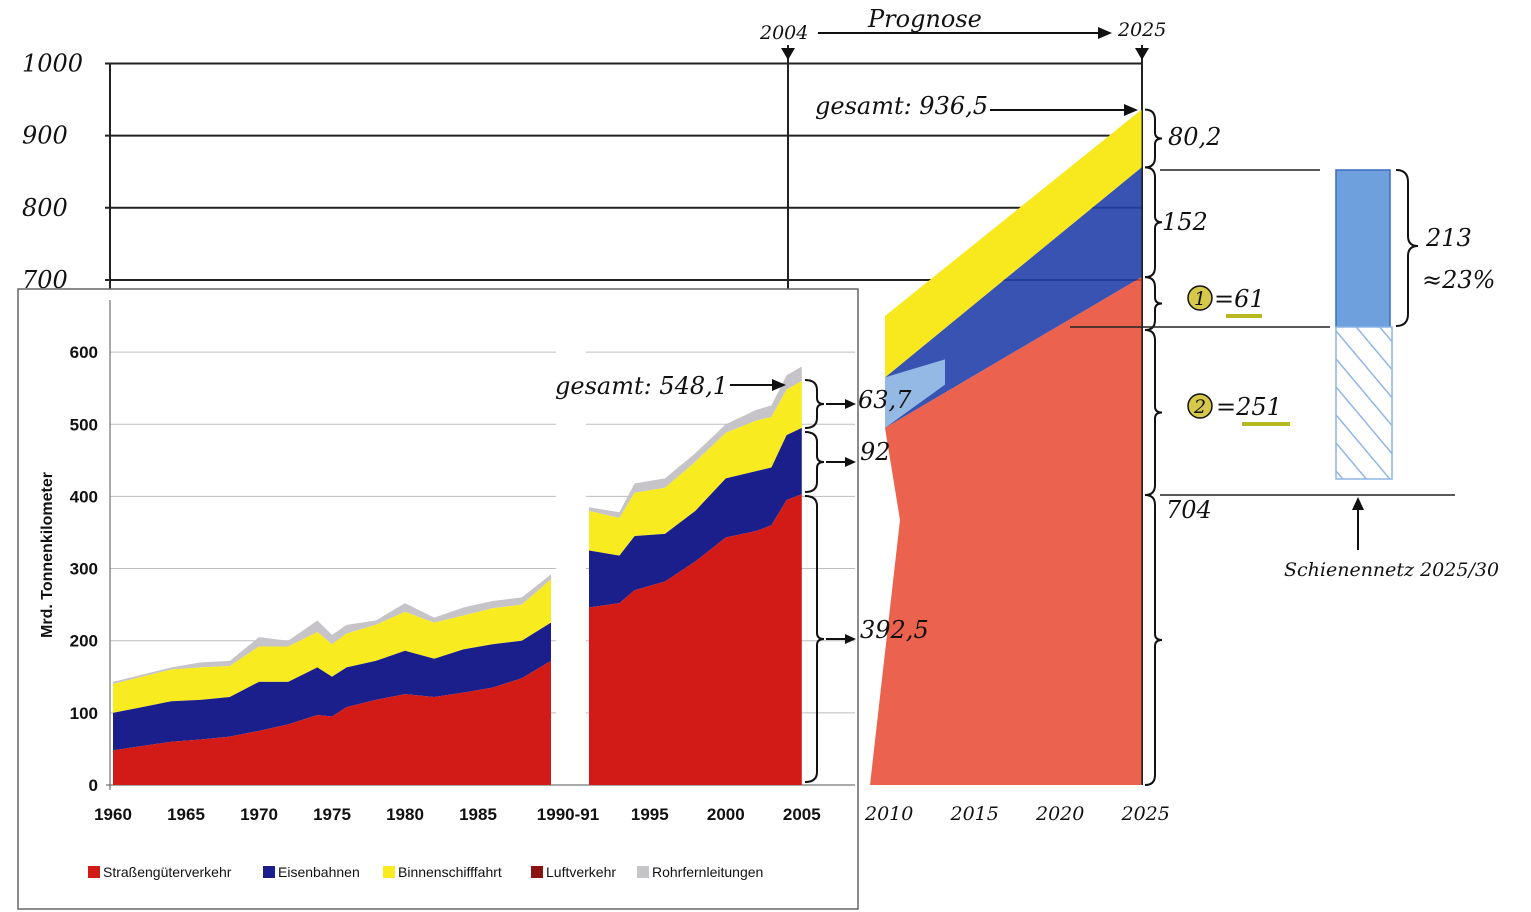 Image resolution: width=1531 pixels, height=912 pixels. I want to click on legend-label-rail: Eisenbahnen, so click(319, 872).